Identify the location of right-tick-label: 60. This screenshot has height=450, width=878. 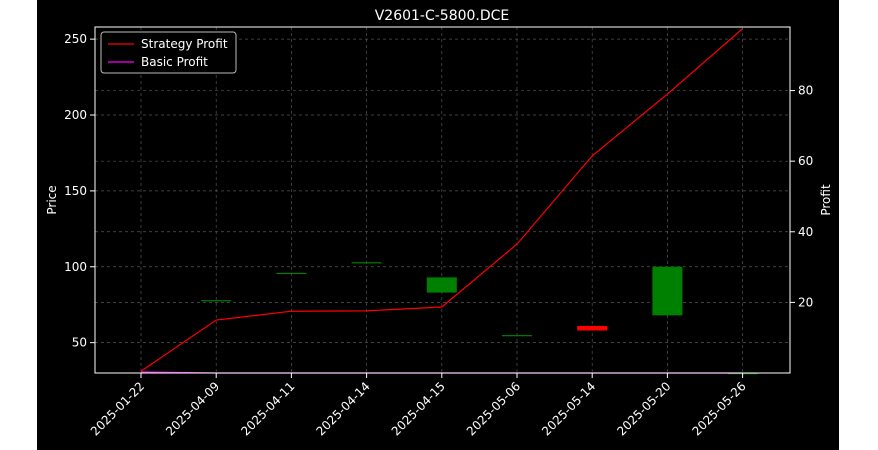
(805, 161).